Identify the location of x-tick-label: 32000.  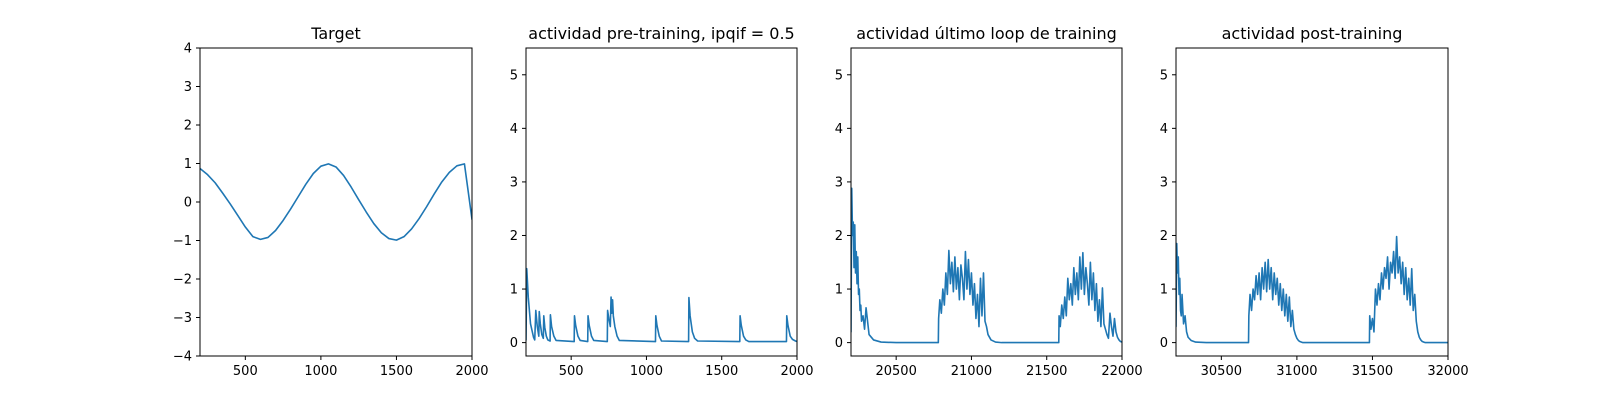
(1447, 371).